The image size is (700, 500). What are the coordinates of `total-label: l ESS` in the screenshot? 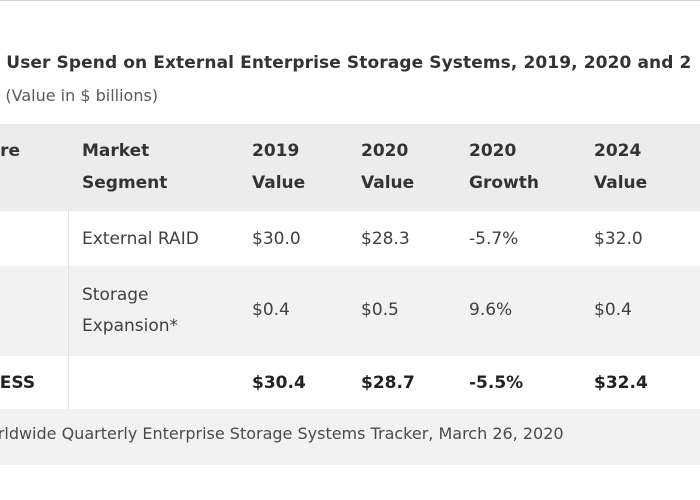 It's located at (18, 383).